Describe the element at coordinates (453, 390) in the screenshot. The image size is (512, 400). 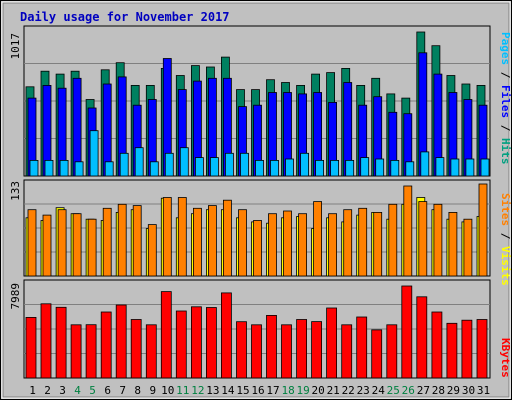
I see `x-tick-label: 29` at that location.